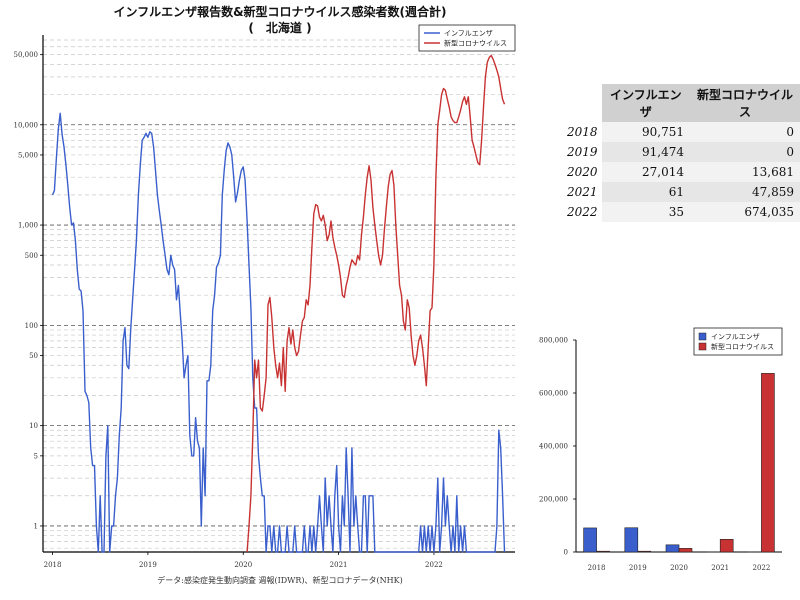  Describe the element at coordinates (597, 568) in the screenshot. I see `bar-x-tick-label: 2018` at that location.